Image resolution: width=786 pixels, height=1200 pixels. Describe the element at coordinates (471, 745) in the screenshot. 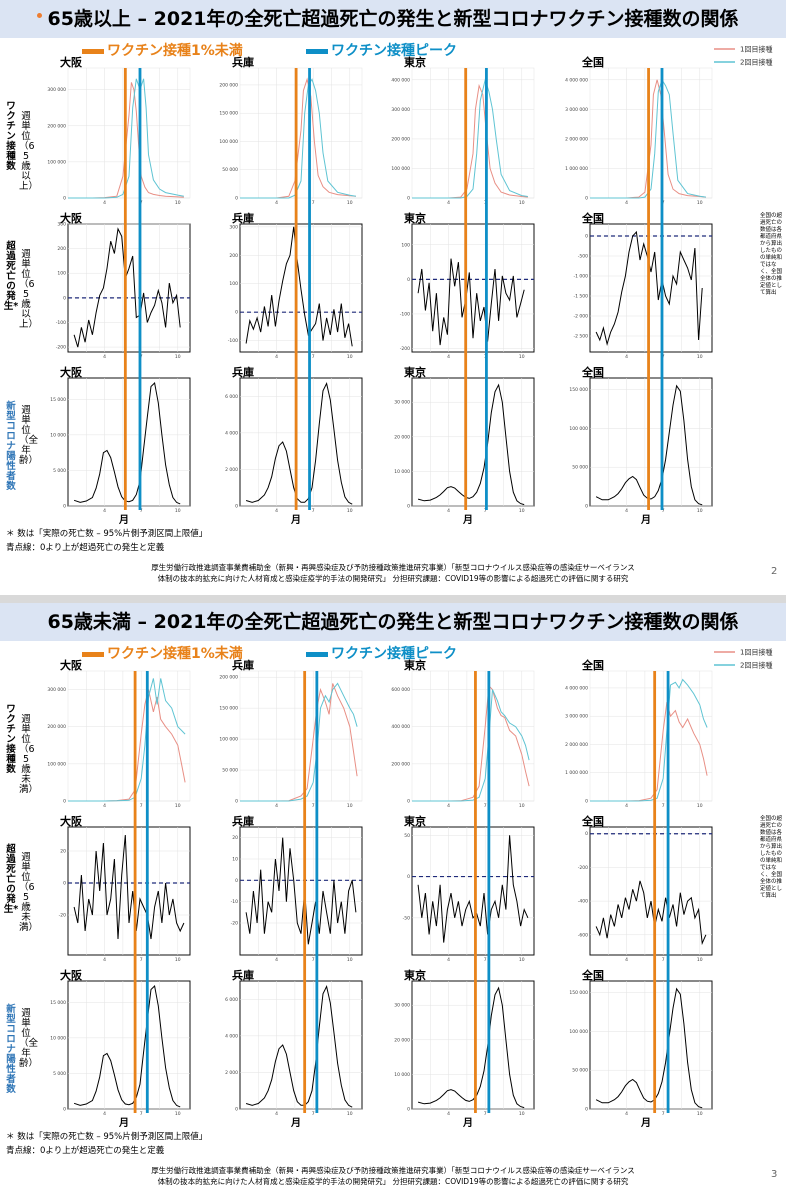

I see `dose2-line` at that location.